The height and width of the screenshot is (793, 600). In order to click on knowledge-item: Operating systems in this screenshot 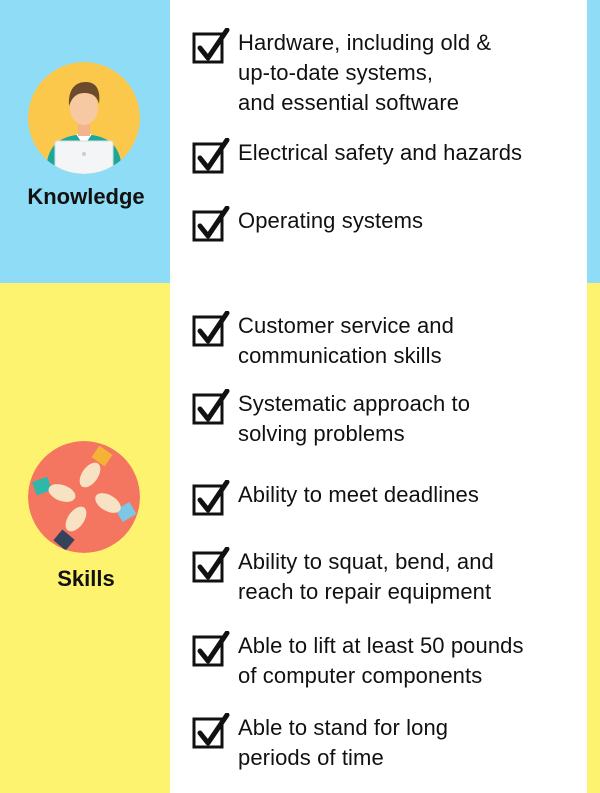, I will do `click(307, 224)`.